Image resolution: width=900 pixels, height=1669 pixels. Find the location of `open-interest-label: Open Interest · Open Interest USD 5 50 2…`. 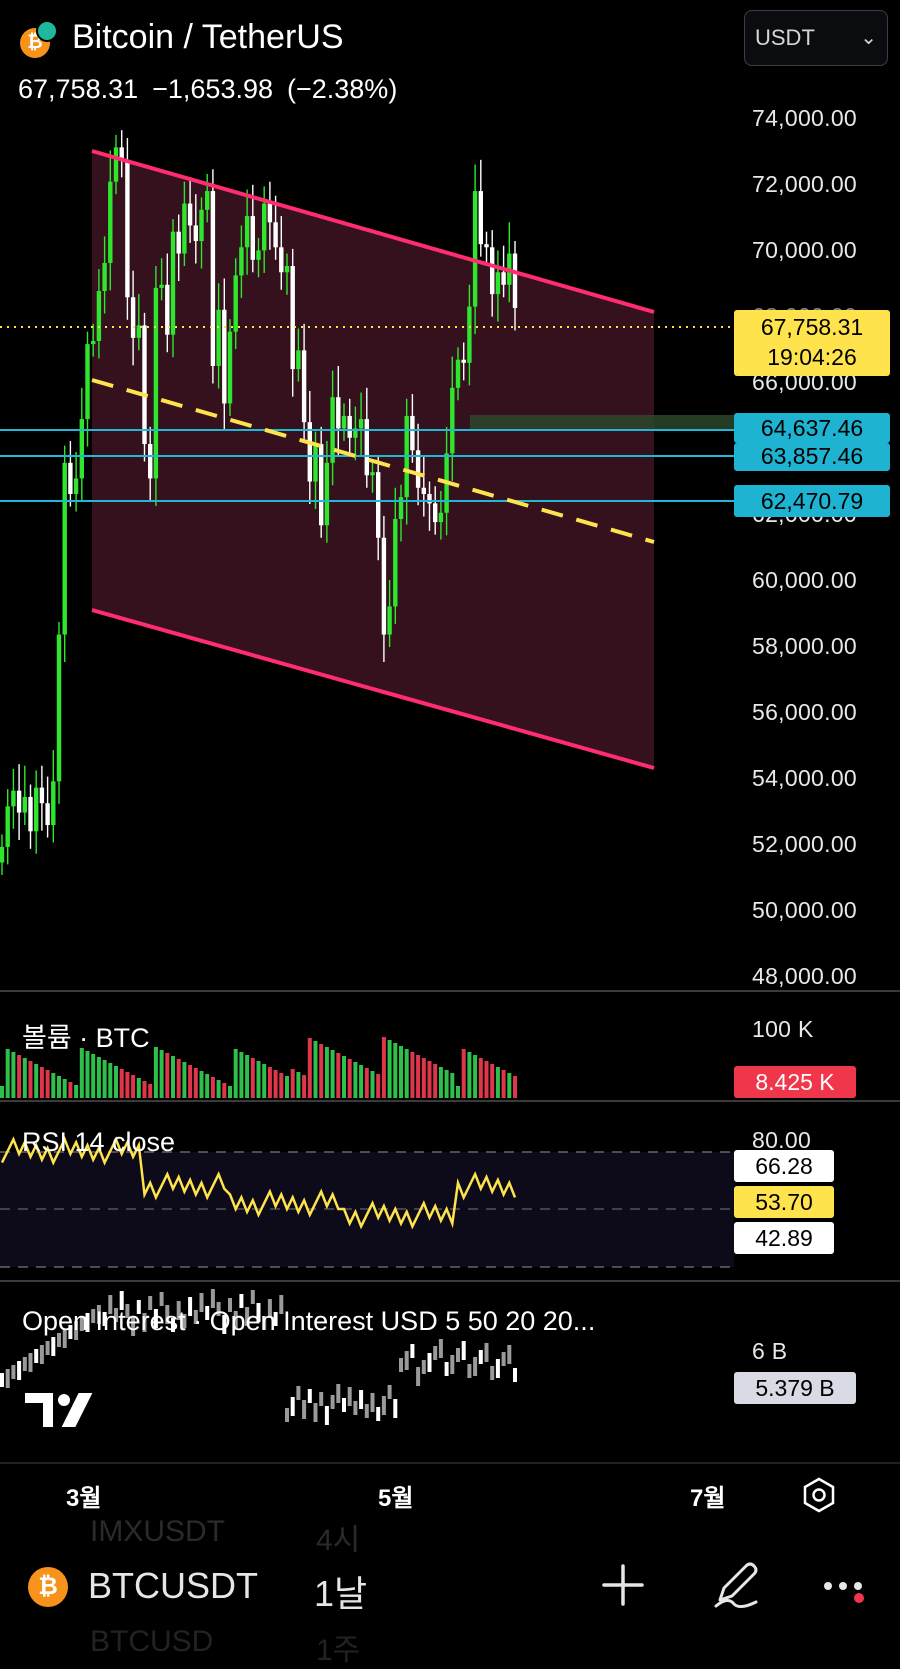

open-interest-label: Open Interest · Open Interest USD 5 50 2… is located at coordinates (309, 1321).